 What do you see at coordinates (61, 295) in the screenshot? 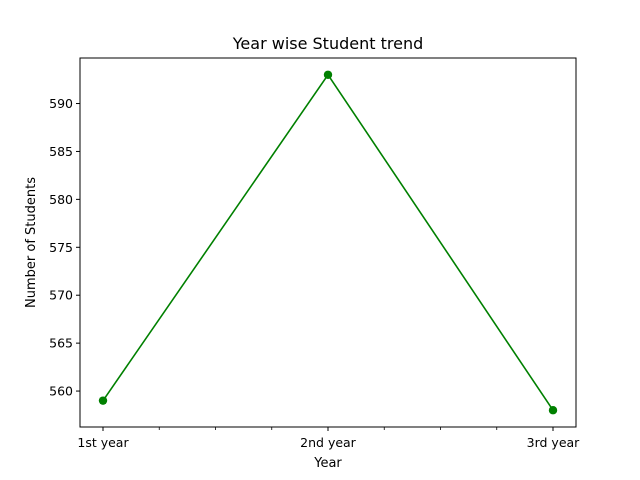
I see `y-tick-label: 570` at bounding box center [61, 295].